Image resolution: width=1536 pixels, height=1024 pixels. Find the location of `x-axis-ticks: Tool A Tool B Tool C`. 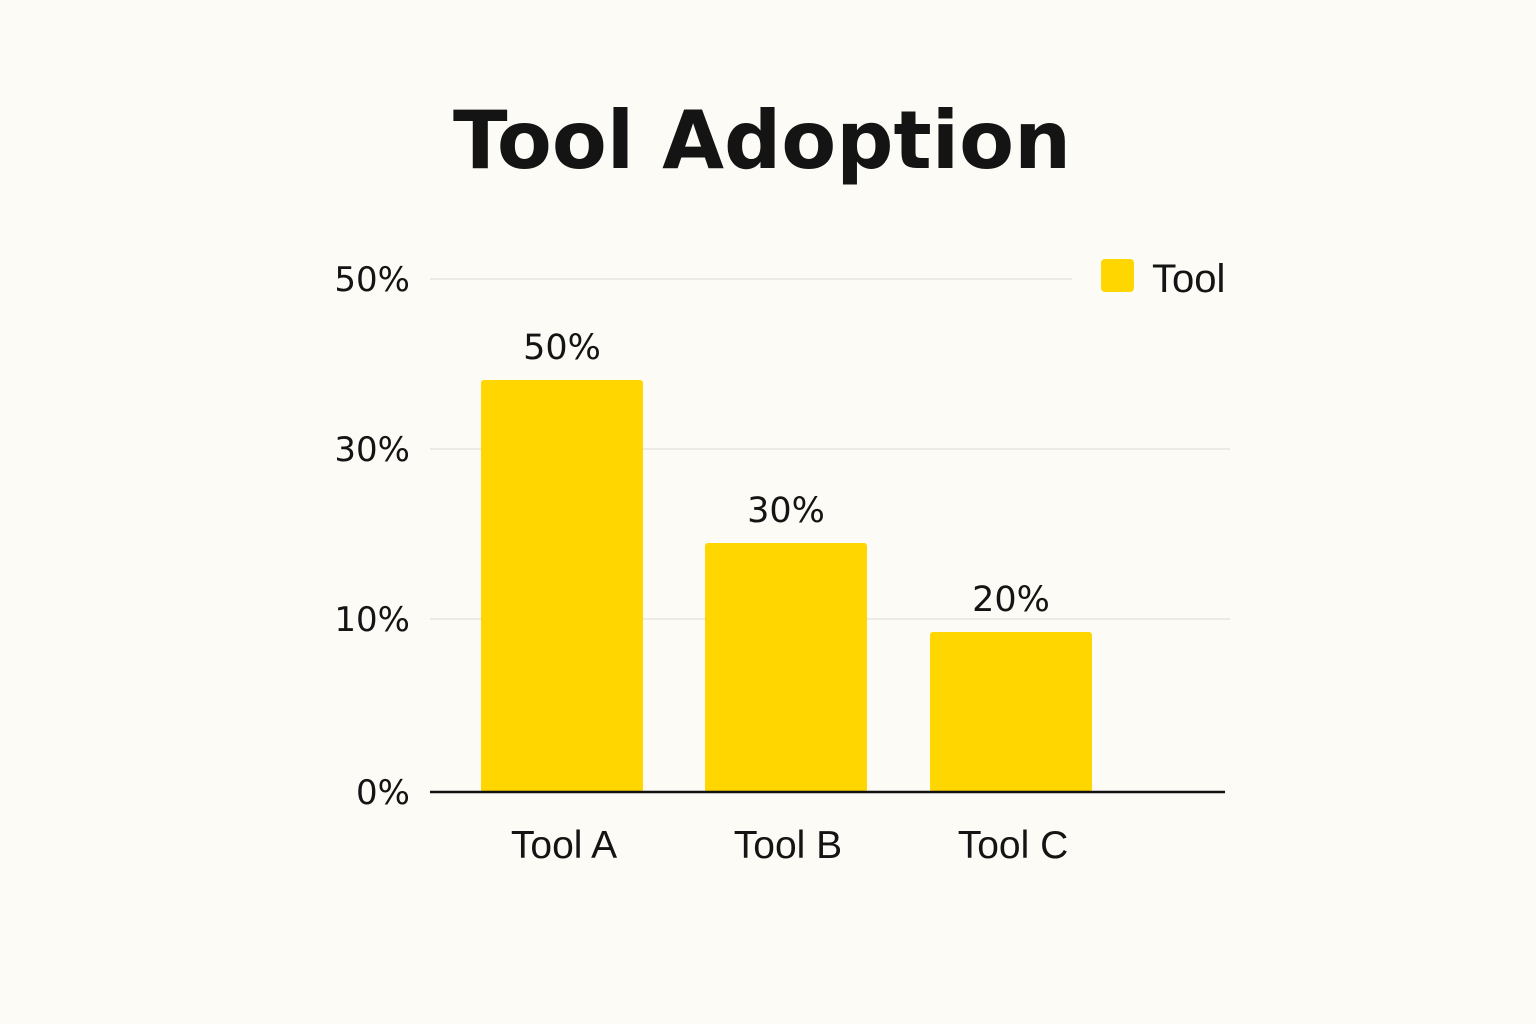

x-axis-ticks: Tool A Tool B Tool C is located at coordinates (789, 845).